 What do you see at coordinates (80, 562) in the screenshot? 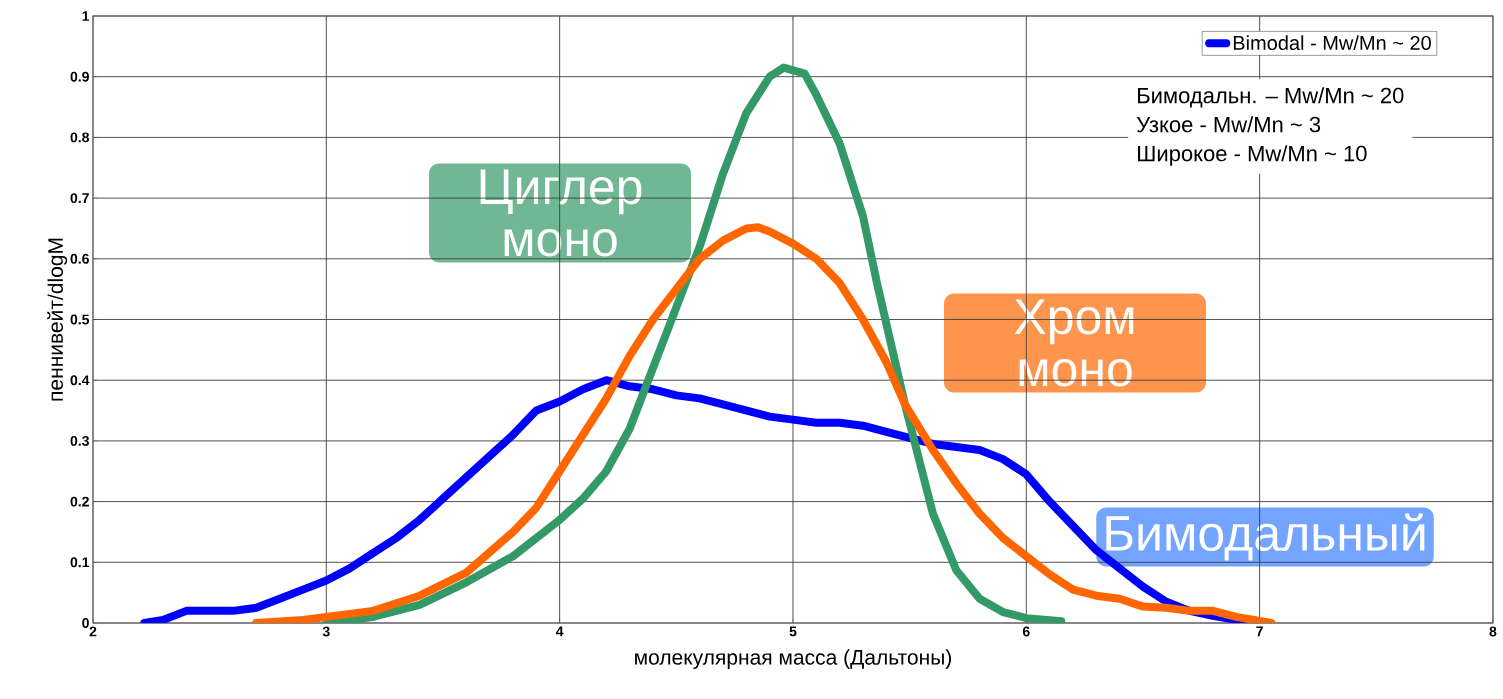
I see `y-tick-label: 0.1` at bounding box center [80, 562].